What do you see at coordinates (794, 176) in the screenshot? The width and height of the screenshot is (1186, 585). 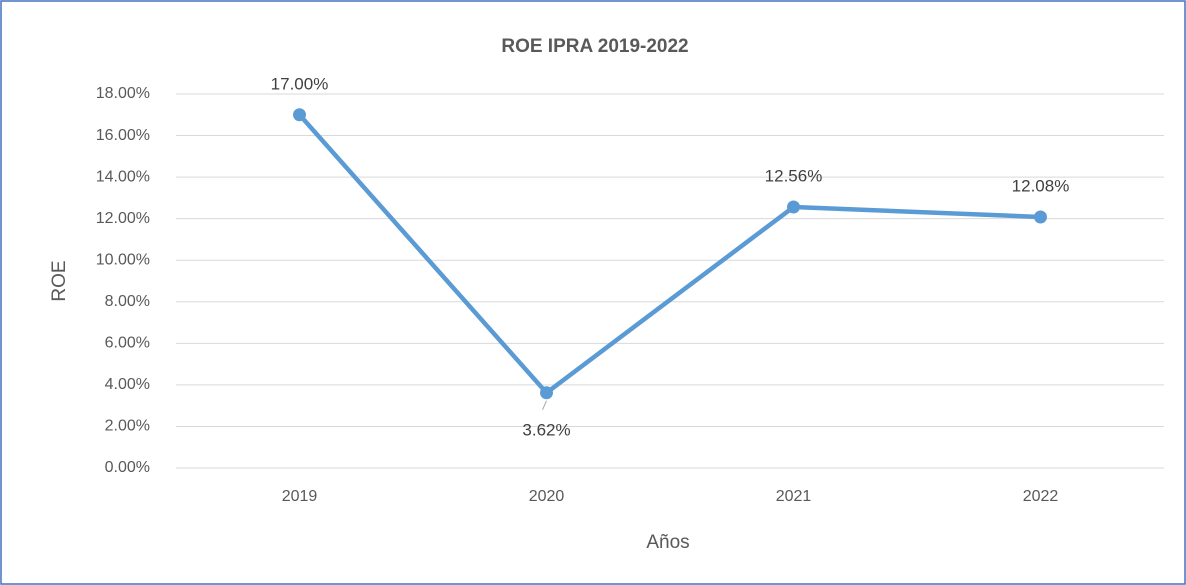 I see `data-label: 12.56%` at bounding box center [794, 176].